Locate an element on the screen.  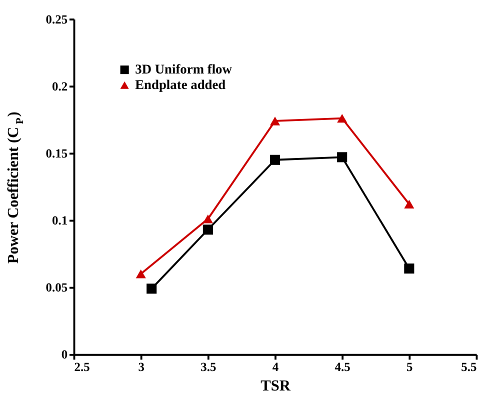
y-tick-label: 0.25 is located at coordinates (57, 19).